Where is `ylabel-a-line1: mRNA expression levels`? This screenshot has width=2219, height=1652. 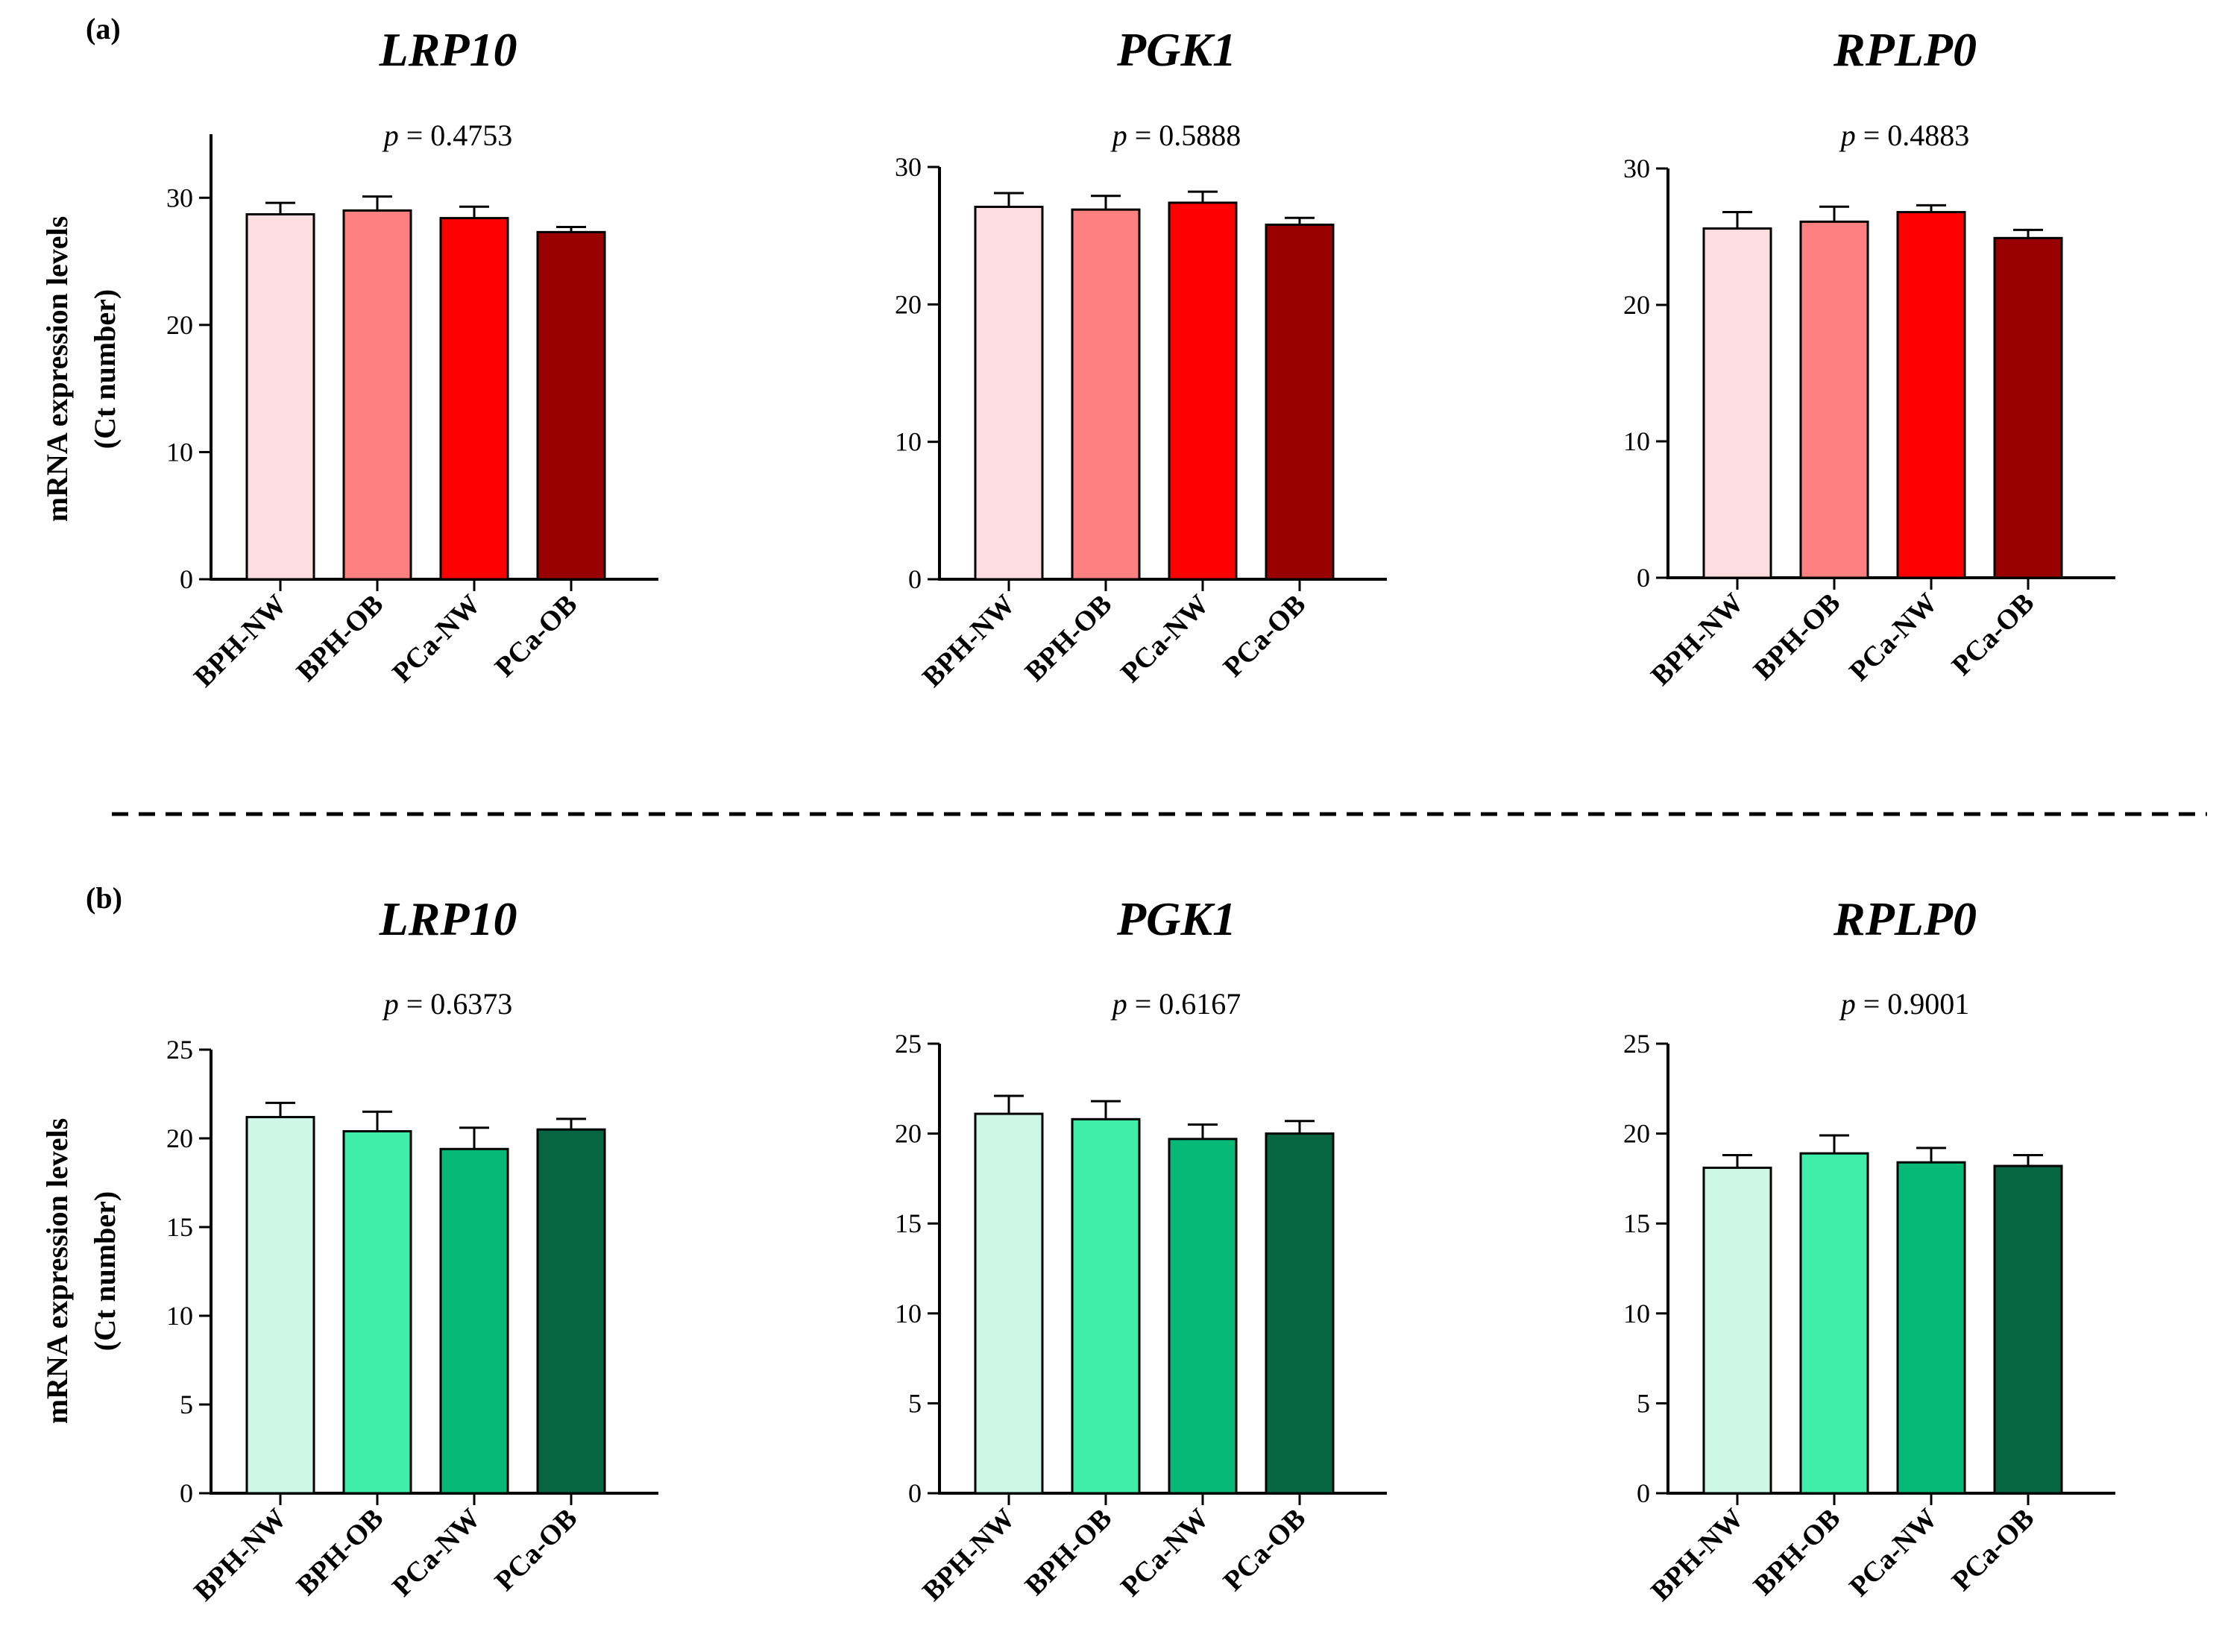 ylabel-a-line1: mRNA expression levels is located at coordinates (57, 369).